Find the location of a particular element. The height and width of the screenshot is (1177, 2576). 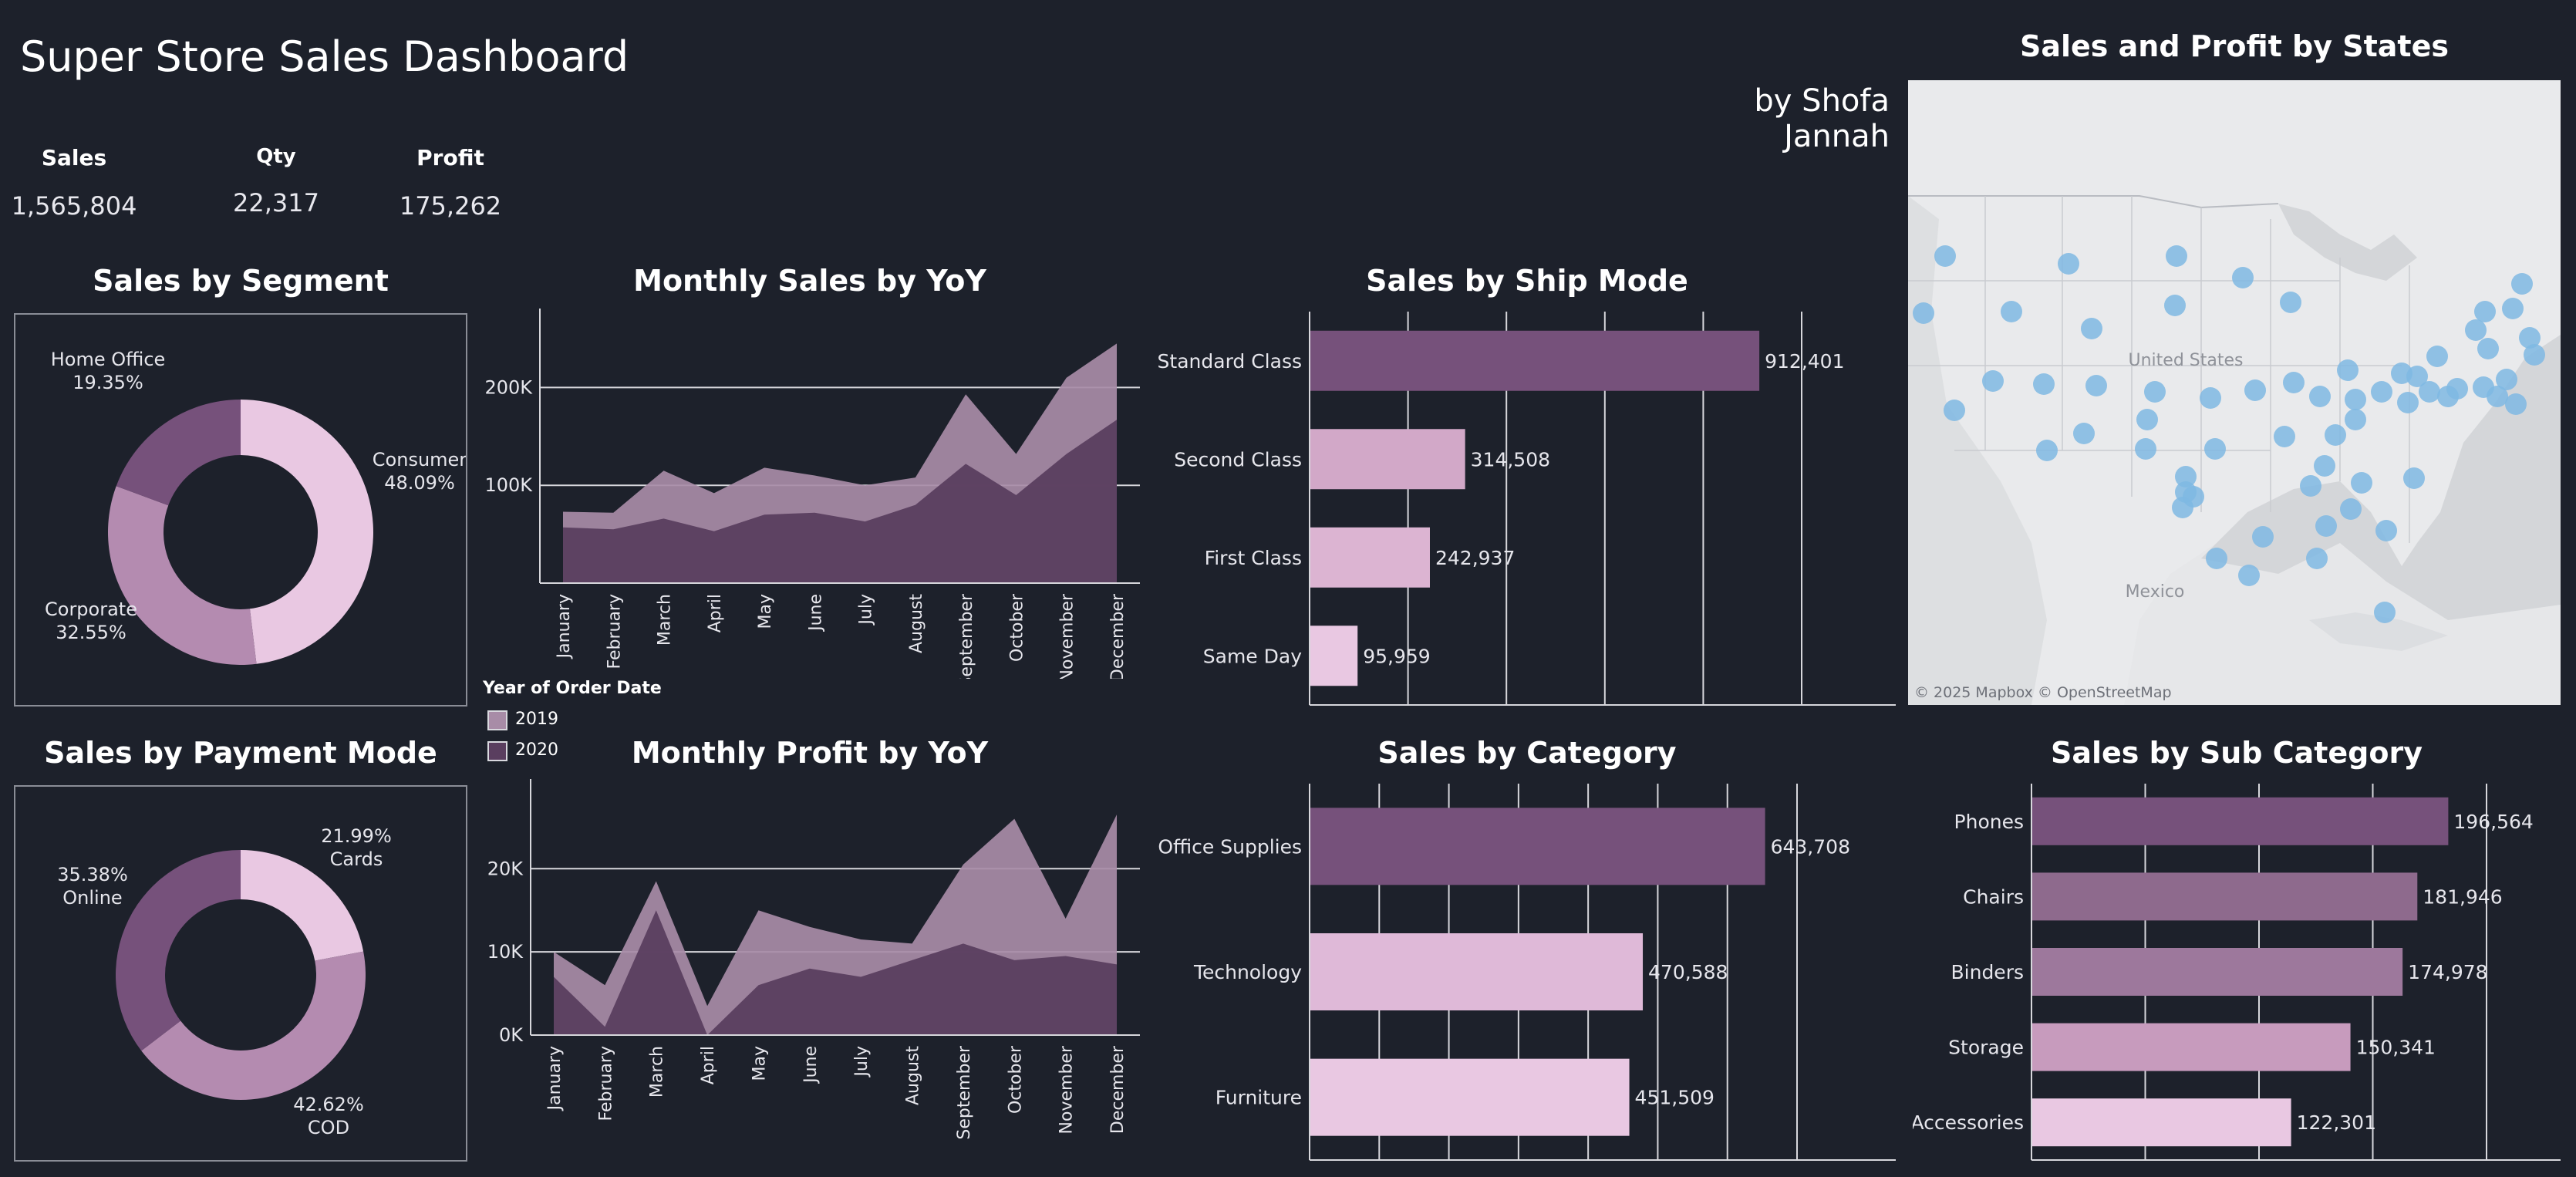

segment-pct-corporate: 32.55% is located at coordinates (91, 632).